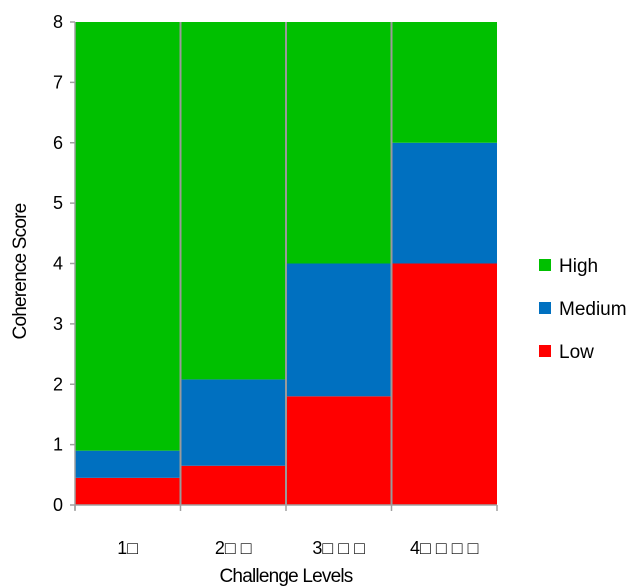 This screenshot has height=586, width=643. I want to click on x-tick-label: 1□, so click(127, 548).